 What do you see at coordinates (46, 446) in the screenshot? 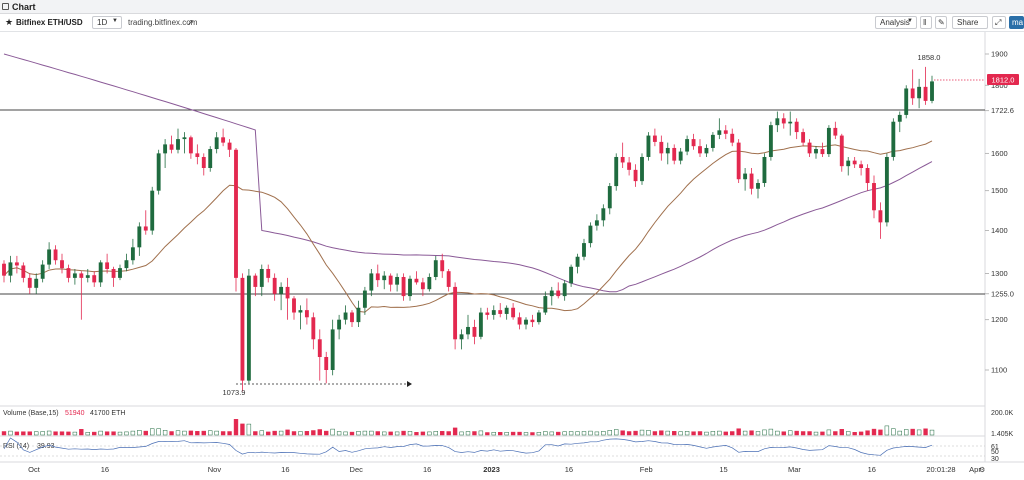
I see `rsi-value: 39.93` at bounding box center [46, 446].